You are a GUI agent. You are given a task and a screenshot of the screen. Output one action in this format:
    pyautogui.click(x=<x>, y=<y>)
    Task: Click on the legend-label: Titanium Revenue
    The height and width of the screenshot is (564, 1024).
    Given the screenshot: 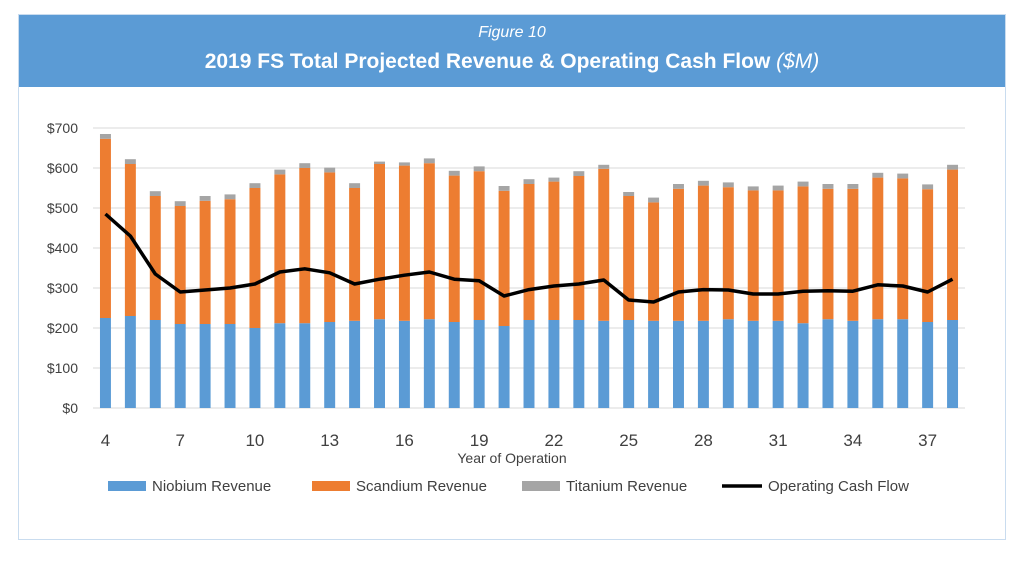 What is the action you would take?
    pyautogui.click(x=626, y=486)
    